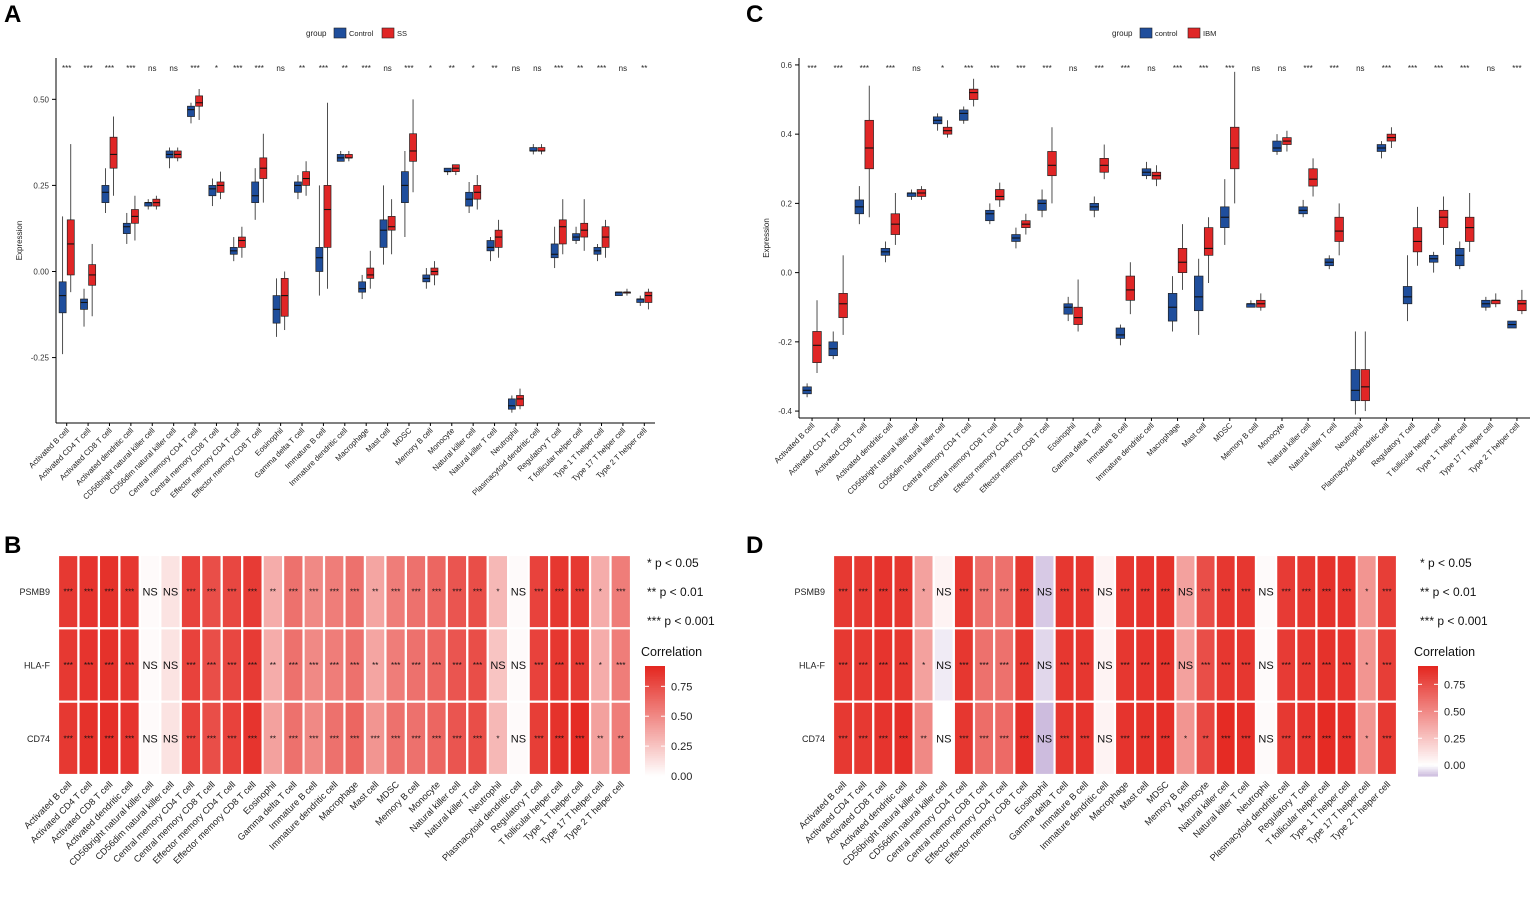 This screenshot has height=897, width=1532. What do you see at coordinates (41, 271) in the screenshot?
I see `y-tick-label: 0.00` at bounding box center [41, 271].